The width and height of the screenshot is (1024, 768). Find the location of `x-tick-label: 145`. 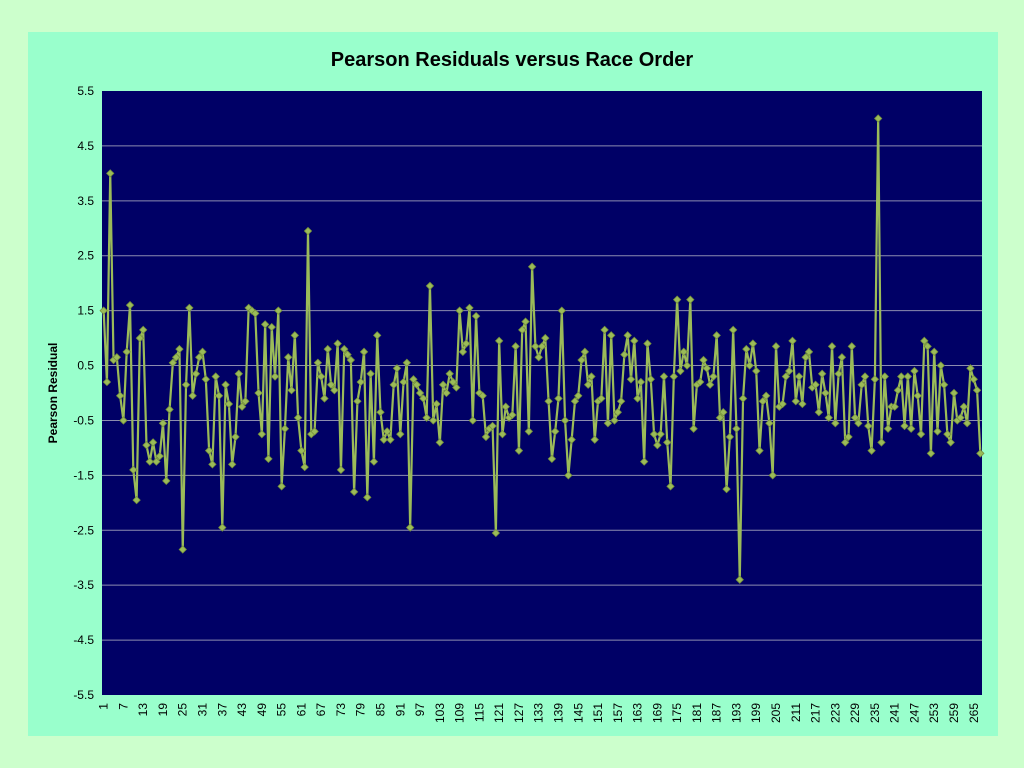

x-tick-label: 145 is located at coordinates (578, 713).